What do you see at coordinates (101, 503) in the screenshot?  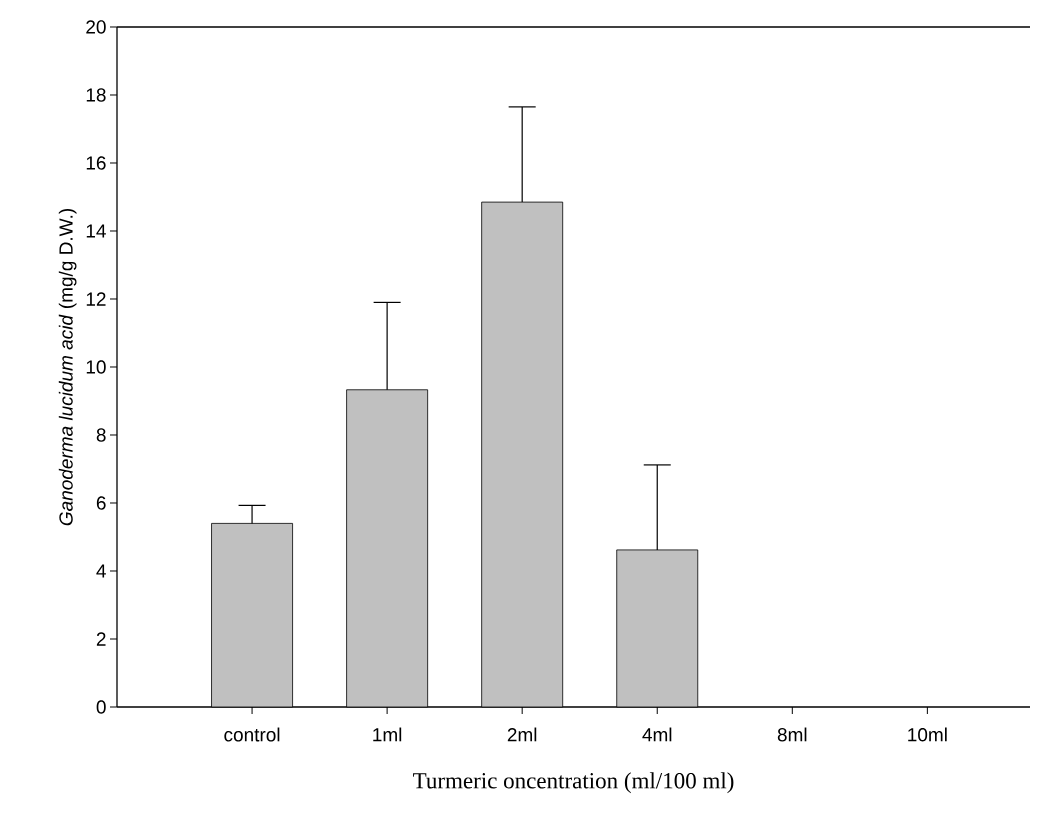 I see `y-tick-label: 6` at bounding box center [101, 503].